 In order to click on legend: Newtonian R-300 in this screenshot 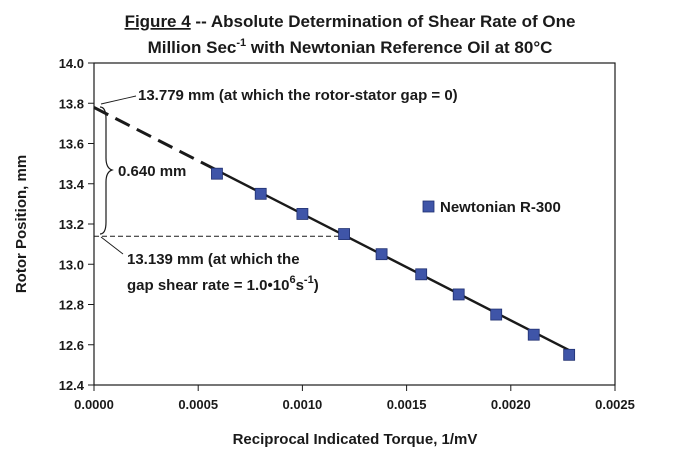, I will do `click(491, 207)`.